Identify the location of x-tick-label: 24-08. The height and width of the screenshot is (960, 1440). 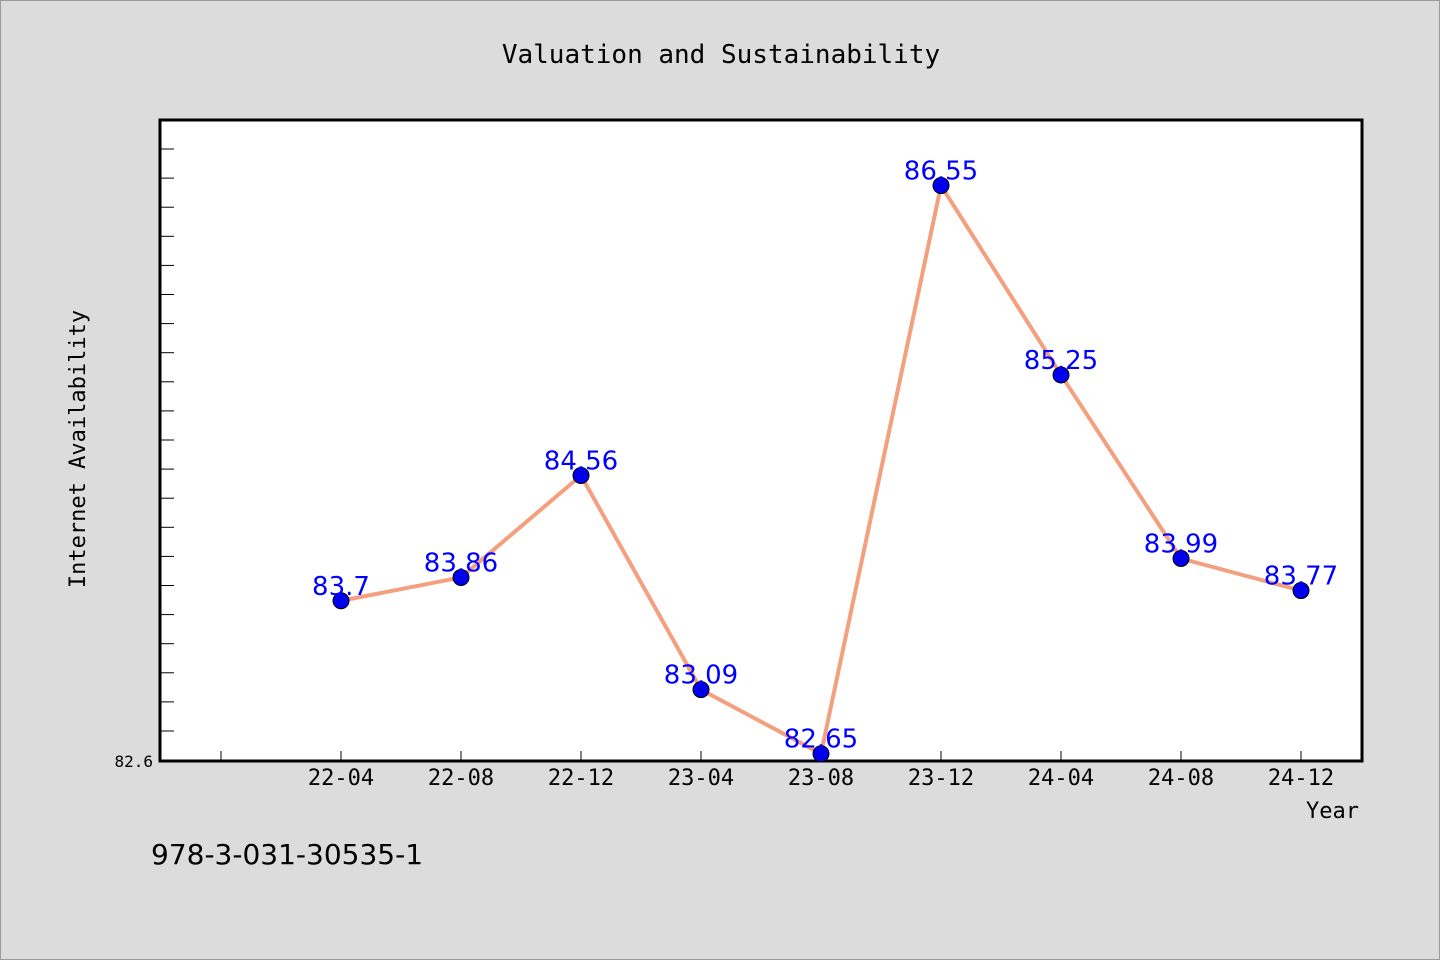
(1181, 778).